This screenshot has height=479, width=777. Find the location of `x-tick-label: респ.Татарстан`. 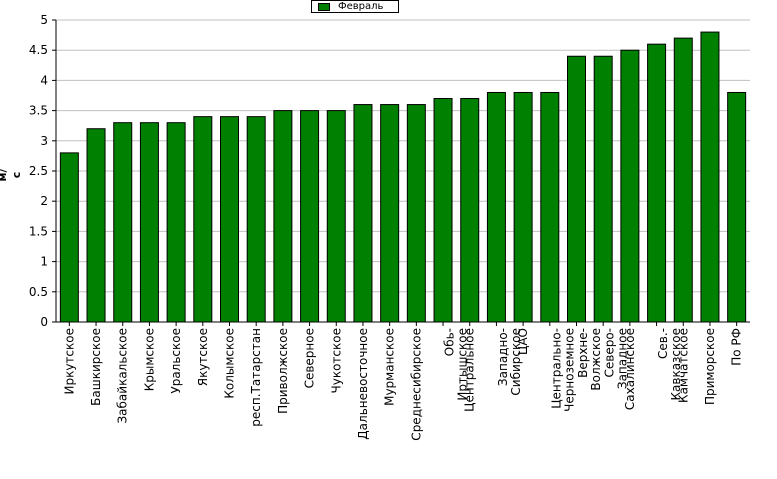

x-tick-label: респ.Татарстан is located at coordinates (256, 377).